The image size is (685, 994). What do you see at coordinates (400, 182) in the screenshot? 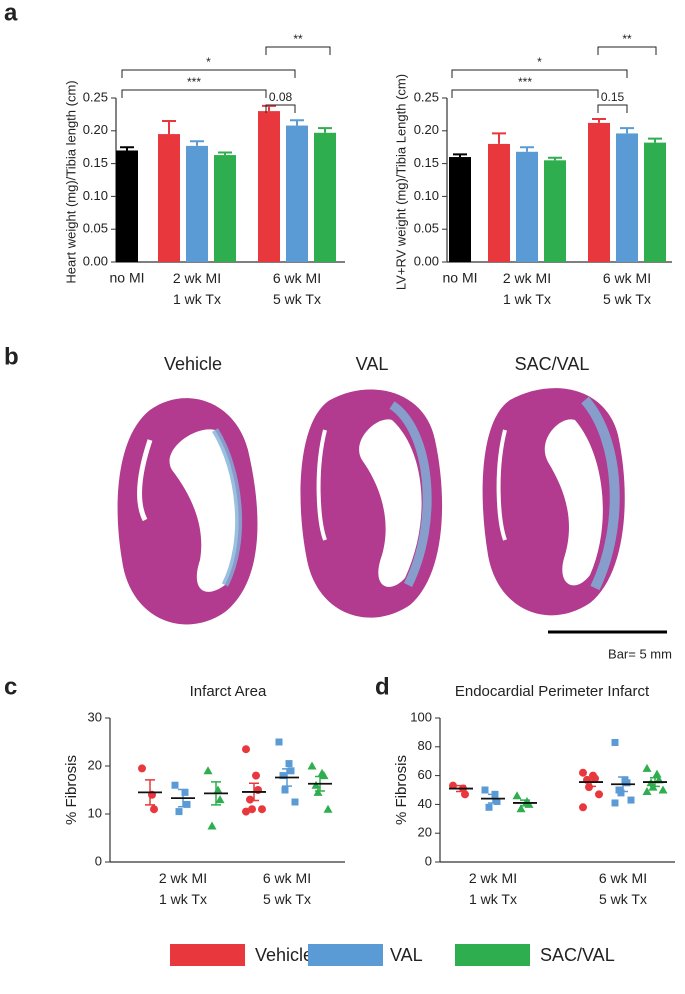
I see `y-axis-label: LV+RV weight (mg)/Tibia Length (cm)` at bounding box center [400, 182].